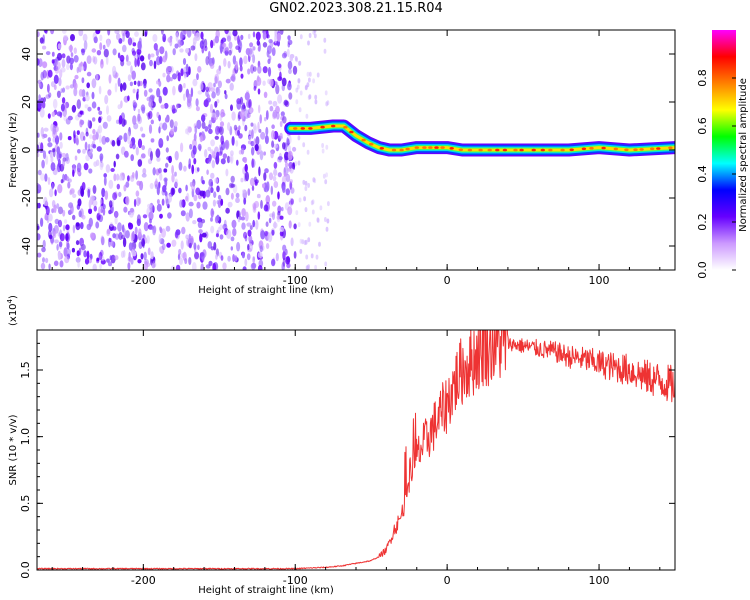 This screenshot has height=600, width=750. Describe the element at coordinates (702, 78) in the screenshot. I see `colorbar-tick-label: 0.8` at that location.